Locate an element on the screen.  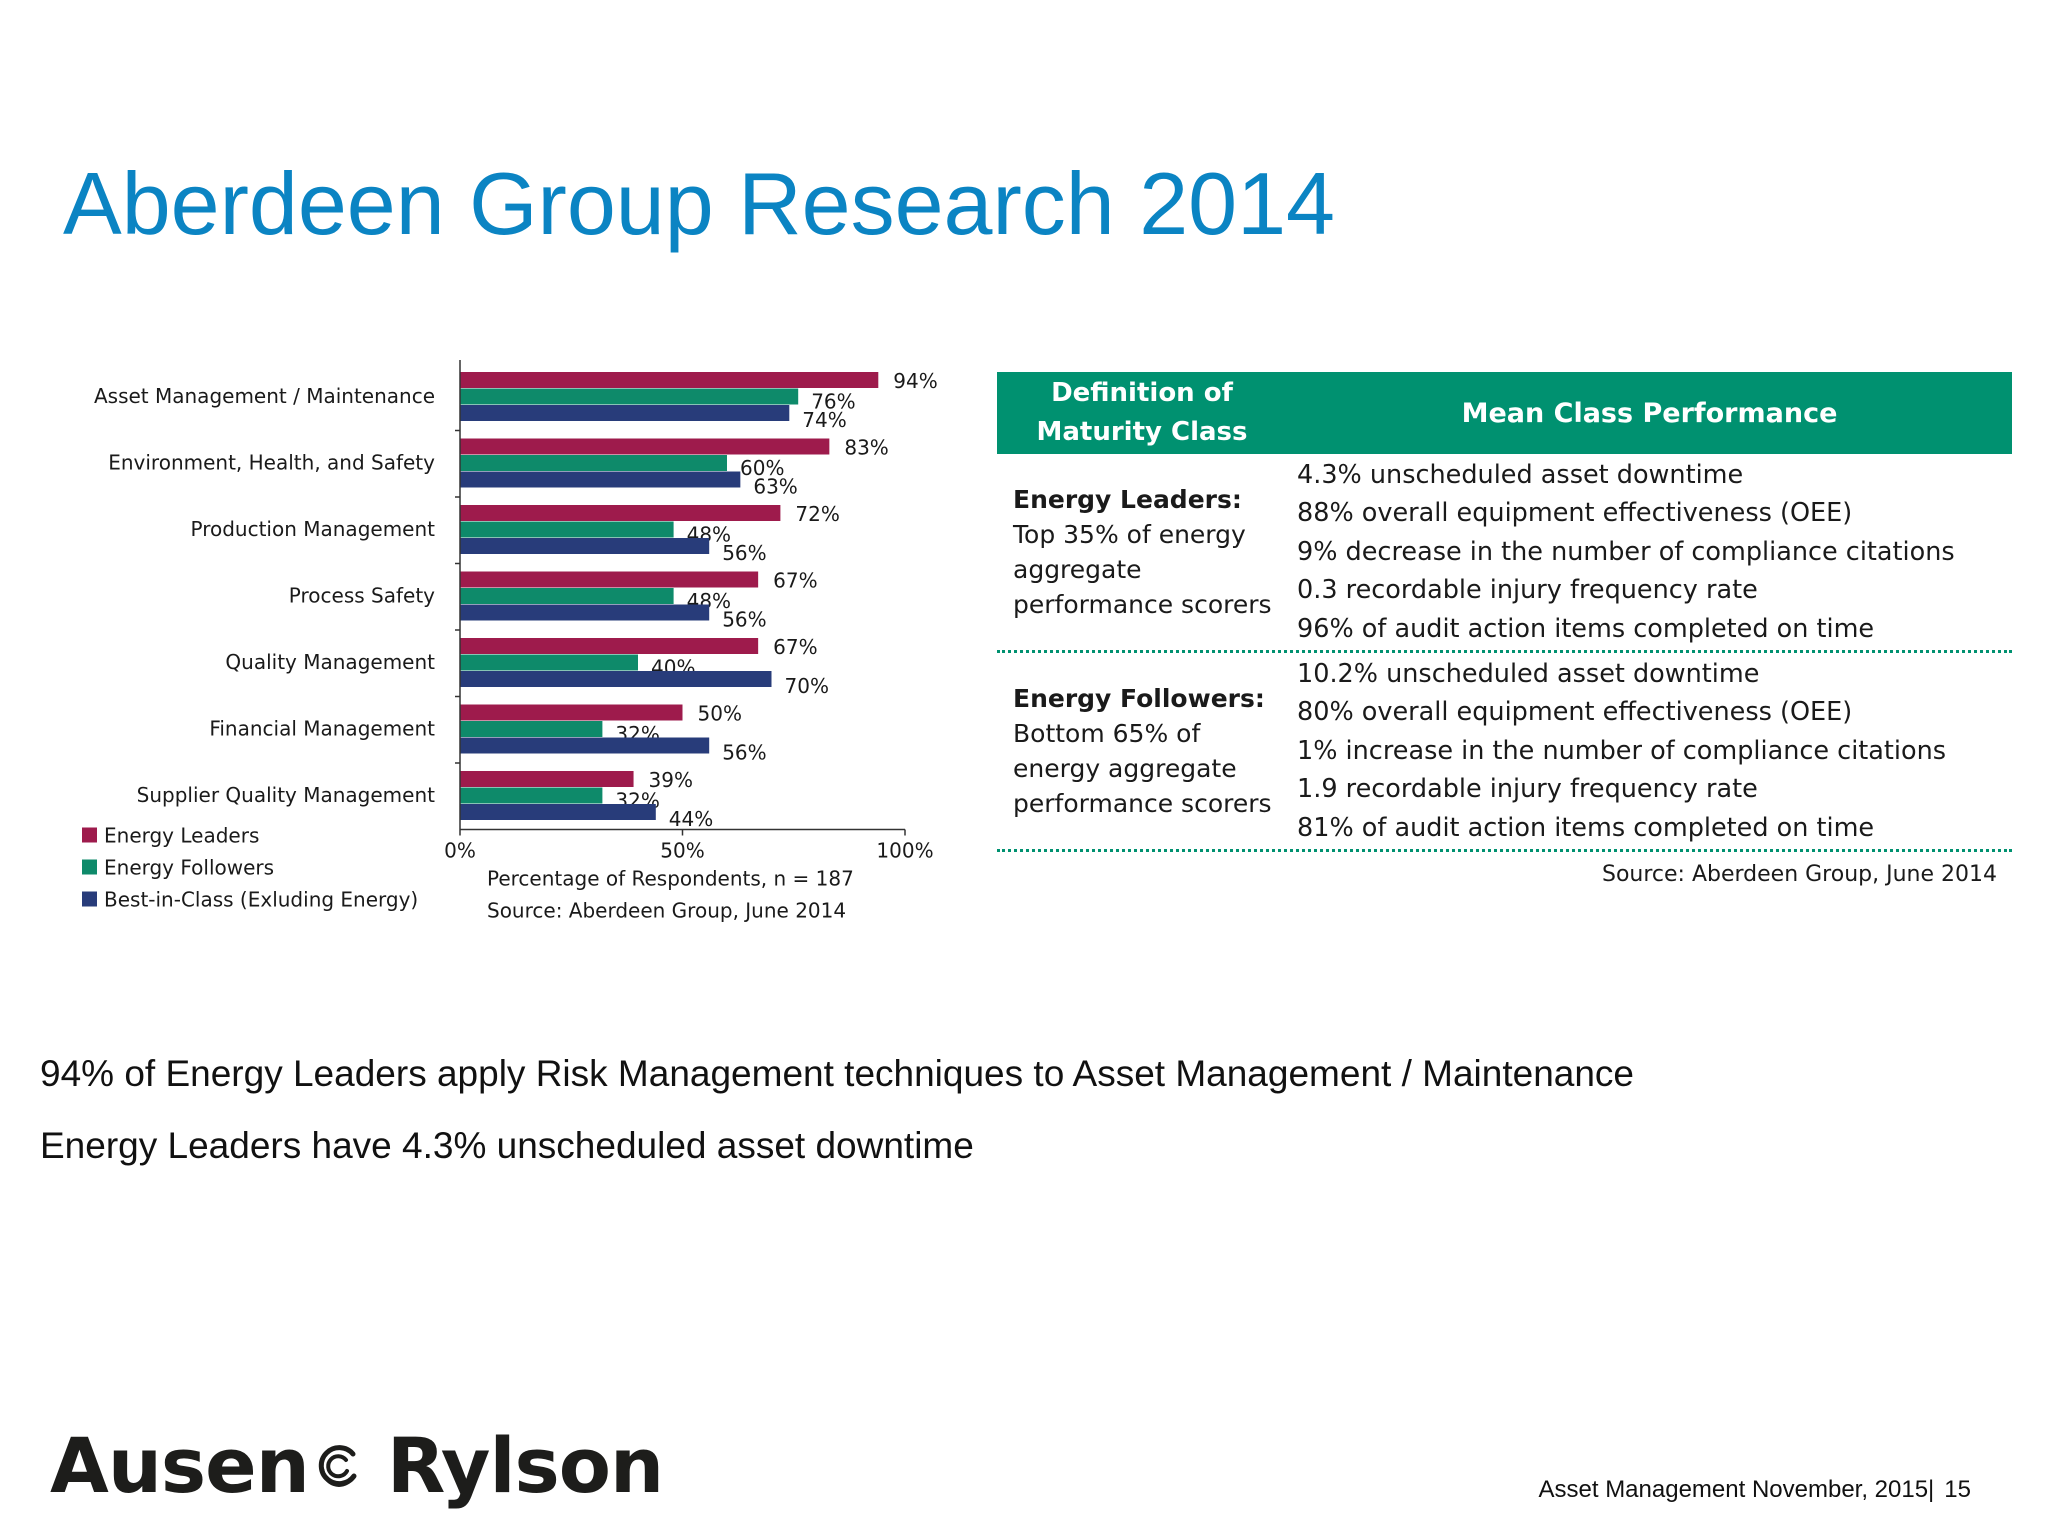
logo-text: Ausen is located at coordinates (180, 1465).